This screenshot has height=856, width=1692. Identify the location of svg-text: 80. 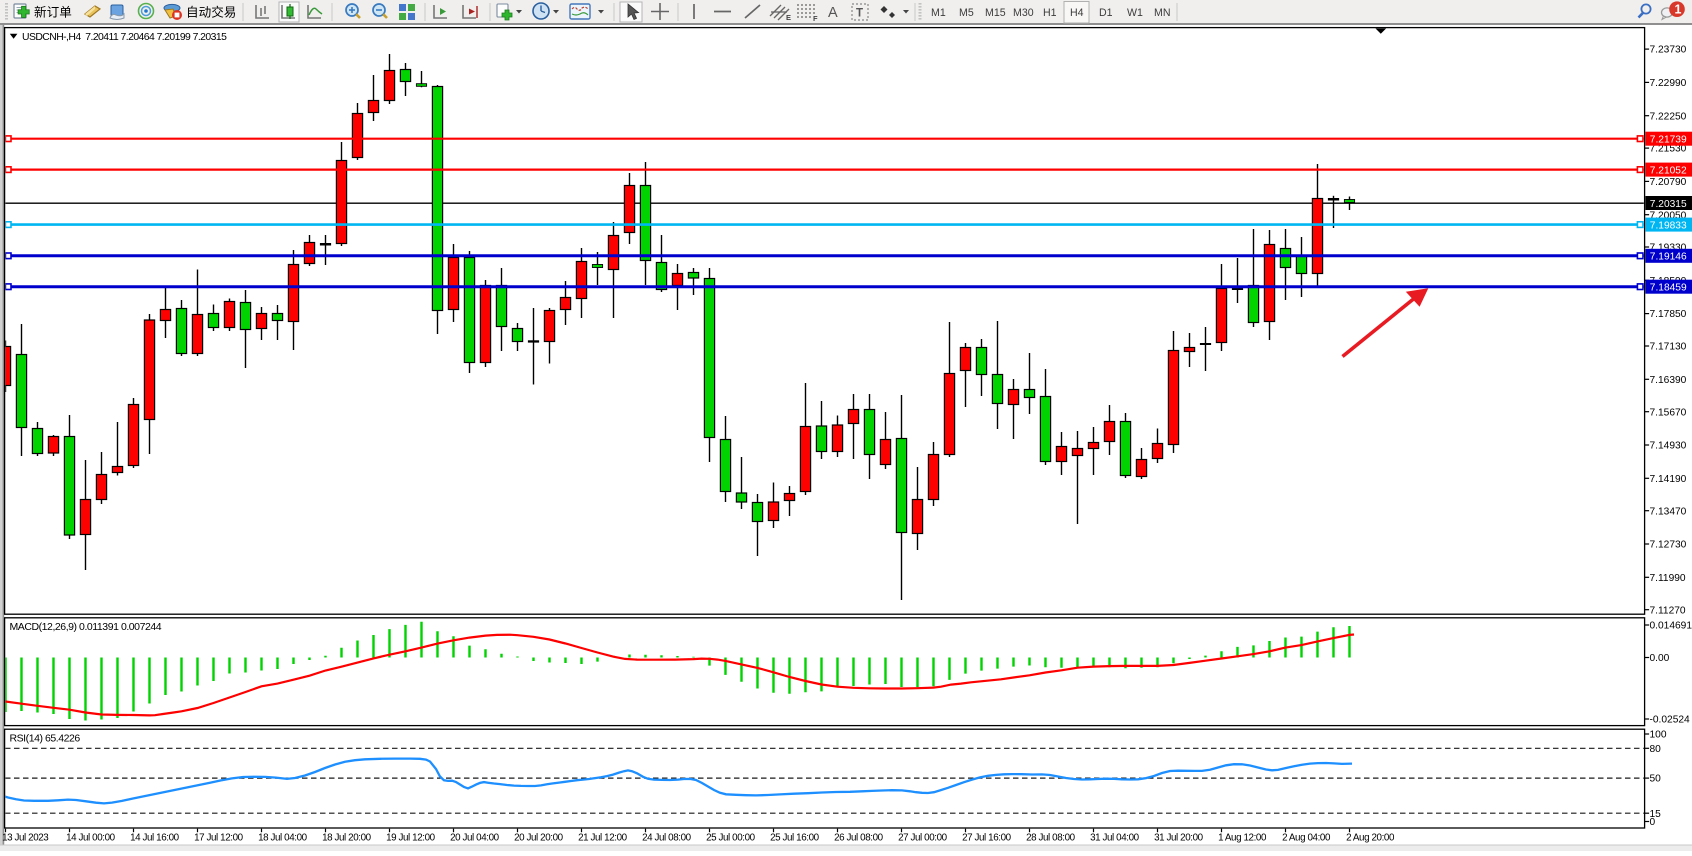
(1656, 749).